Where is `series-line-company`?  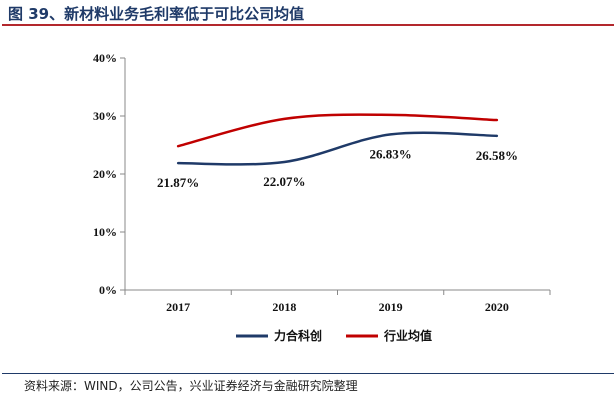 series-line-company is located at coordinates (337, 148).